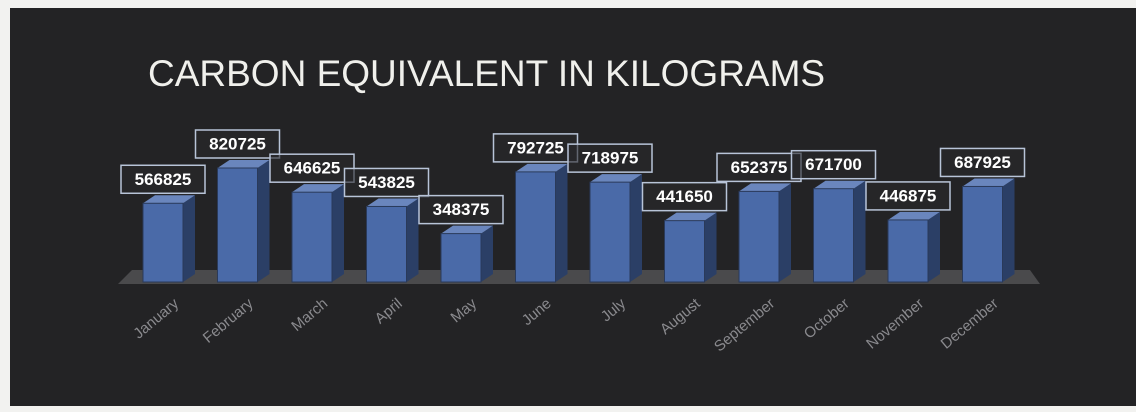 Image resolution: width=1136 pixels, height=412 pixels. I want to click on data-label: 652375, so click(759, 167).